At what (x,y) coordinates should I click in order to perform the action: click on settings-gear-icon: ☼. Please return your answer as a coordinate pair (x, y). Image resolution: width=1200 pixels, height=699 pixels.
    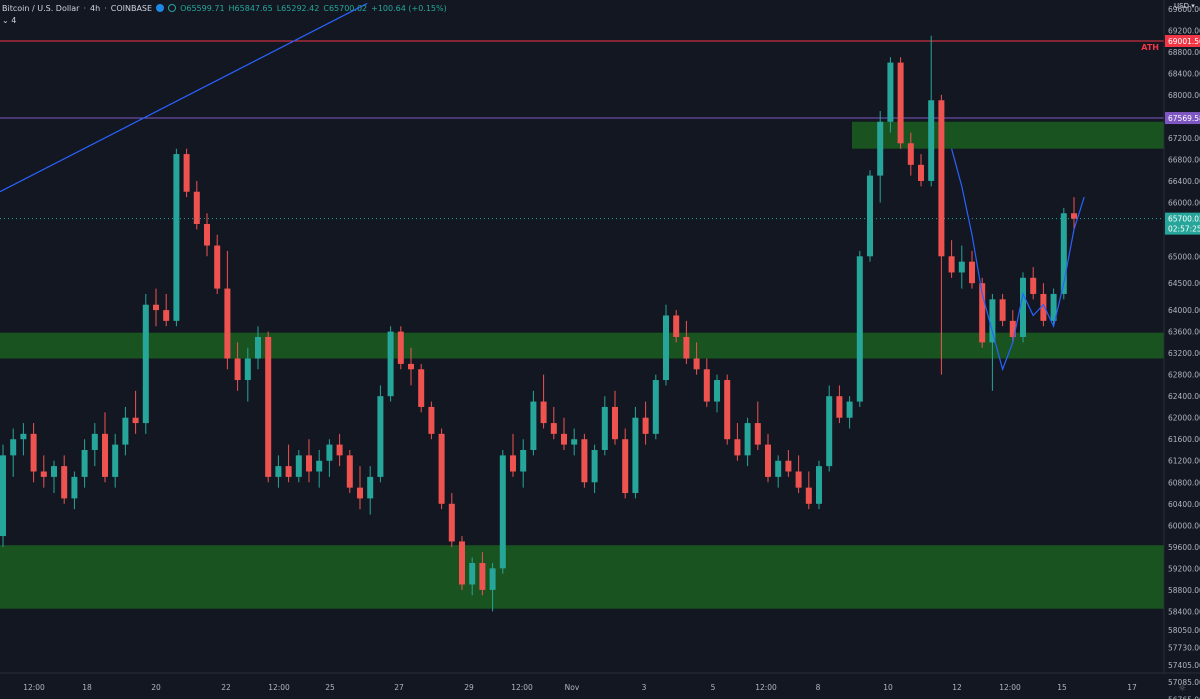
    Looking at the image, I should click on (1182, 689).